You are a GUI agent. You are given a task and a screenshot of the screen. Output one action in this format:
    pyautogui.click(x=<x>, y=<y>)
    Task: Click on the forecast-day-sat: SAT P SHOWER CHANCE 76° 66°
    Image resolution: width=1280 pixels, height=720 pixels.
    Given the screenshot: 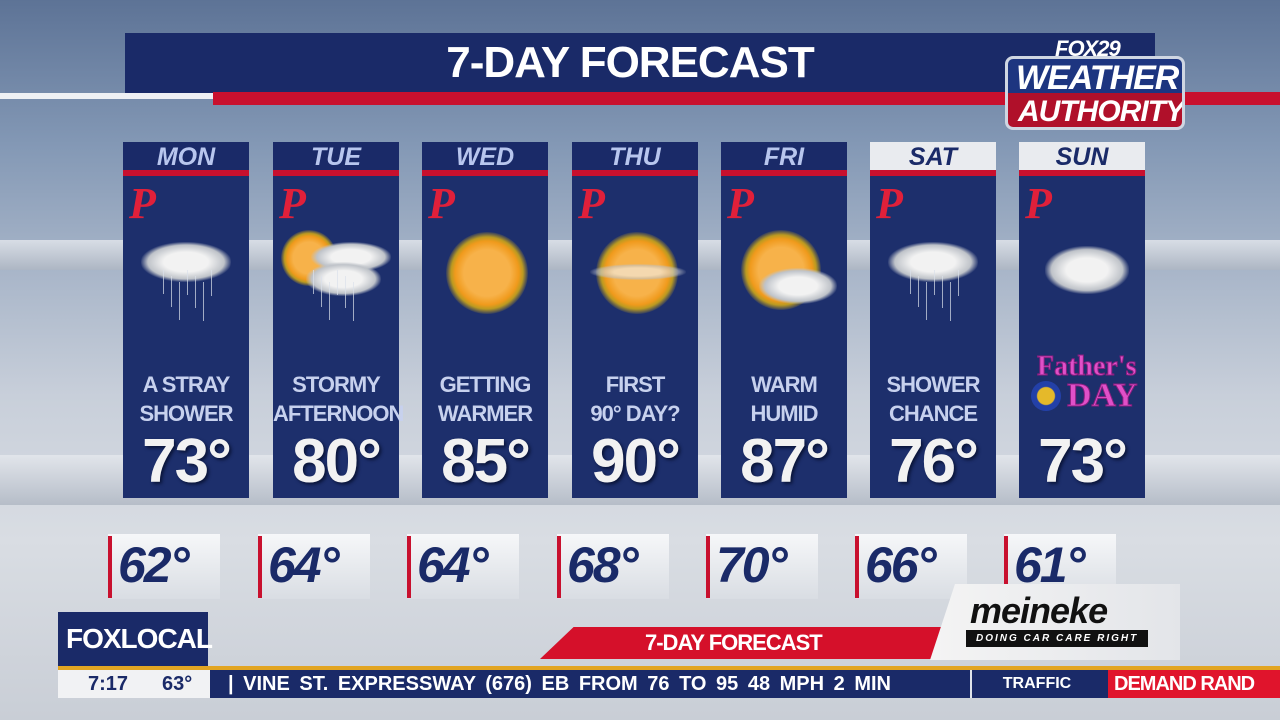 What is the action you would take?
    pyautogui.click(x=925, y=370)
    